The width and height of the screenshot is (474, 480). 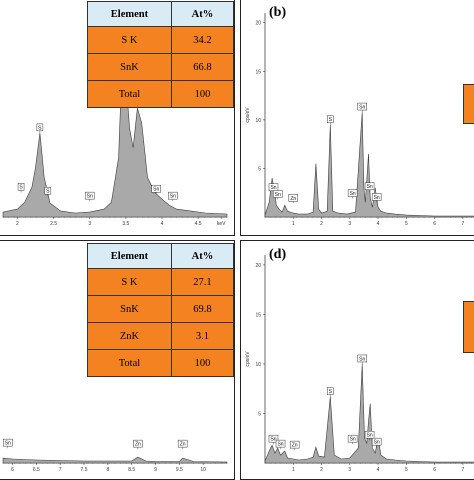 What do you see at coordinates (202, 309) in the screenshot?
I see `cell-value: 69.8` at bounding box center [202, 309].